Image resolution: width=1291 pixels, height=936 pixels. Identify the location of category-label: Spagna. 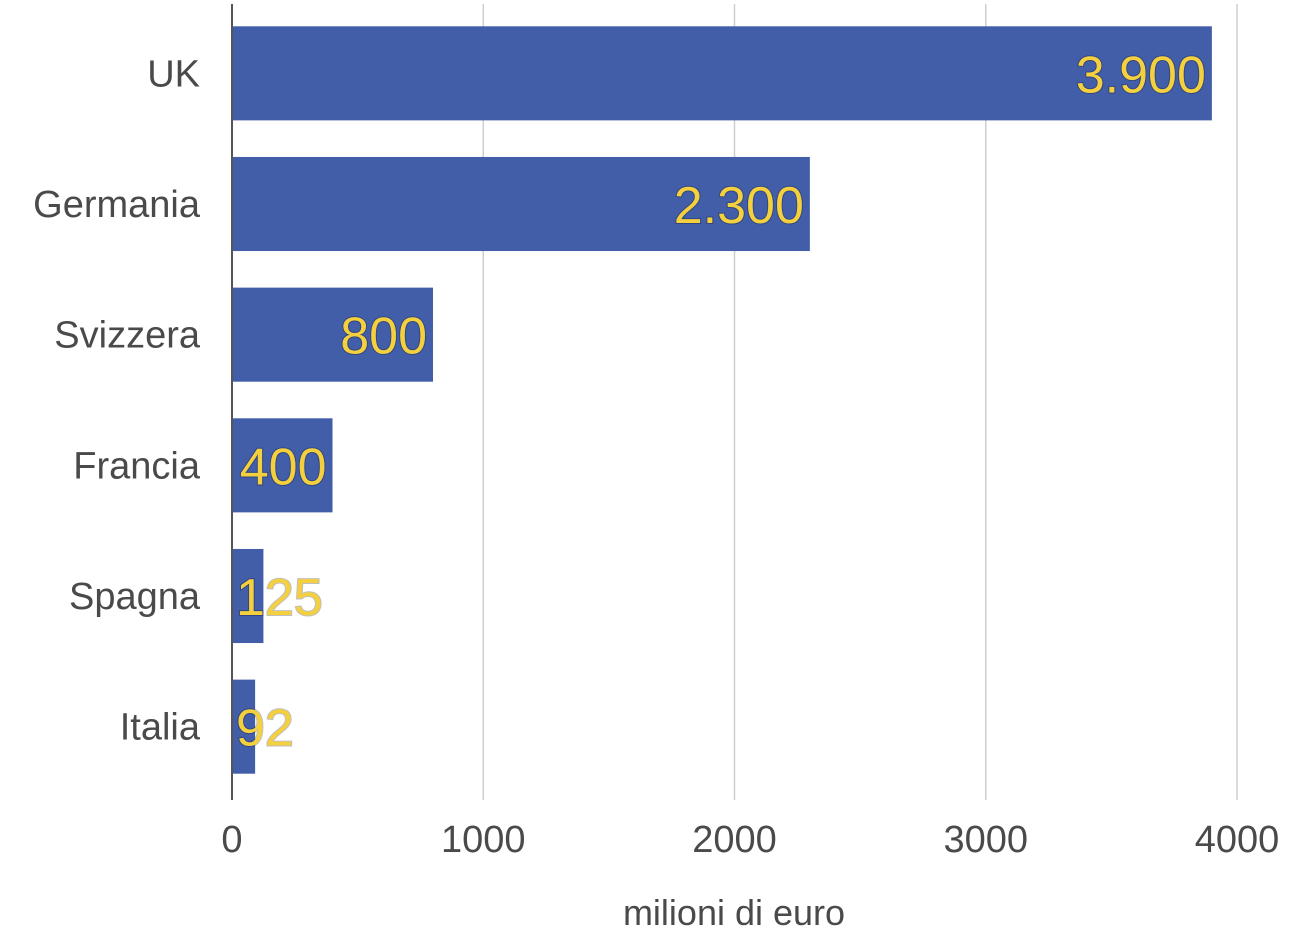
(135, 597).